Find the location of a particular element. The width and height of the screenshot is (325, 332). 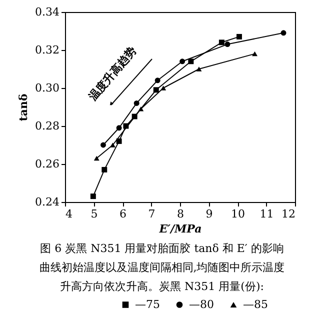

x-tick-label: 12 is located at coordinates (289, 214).